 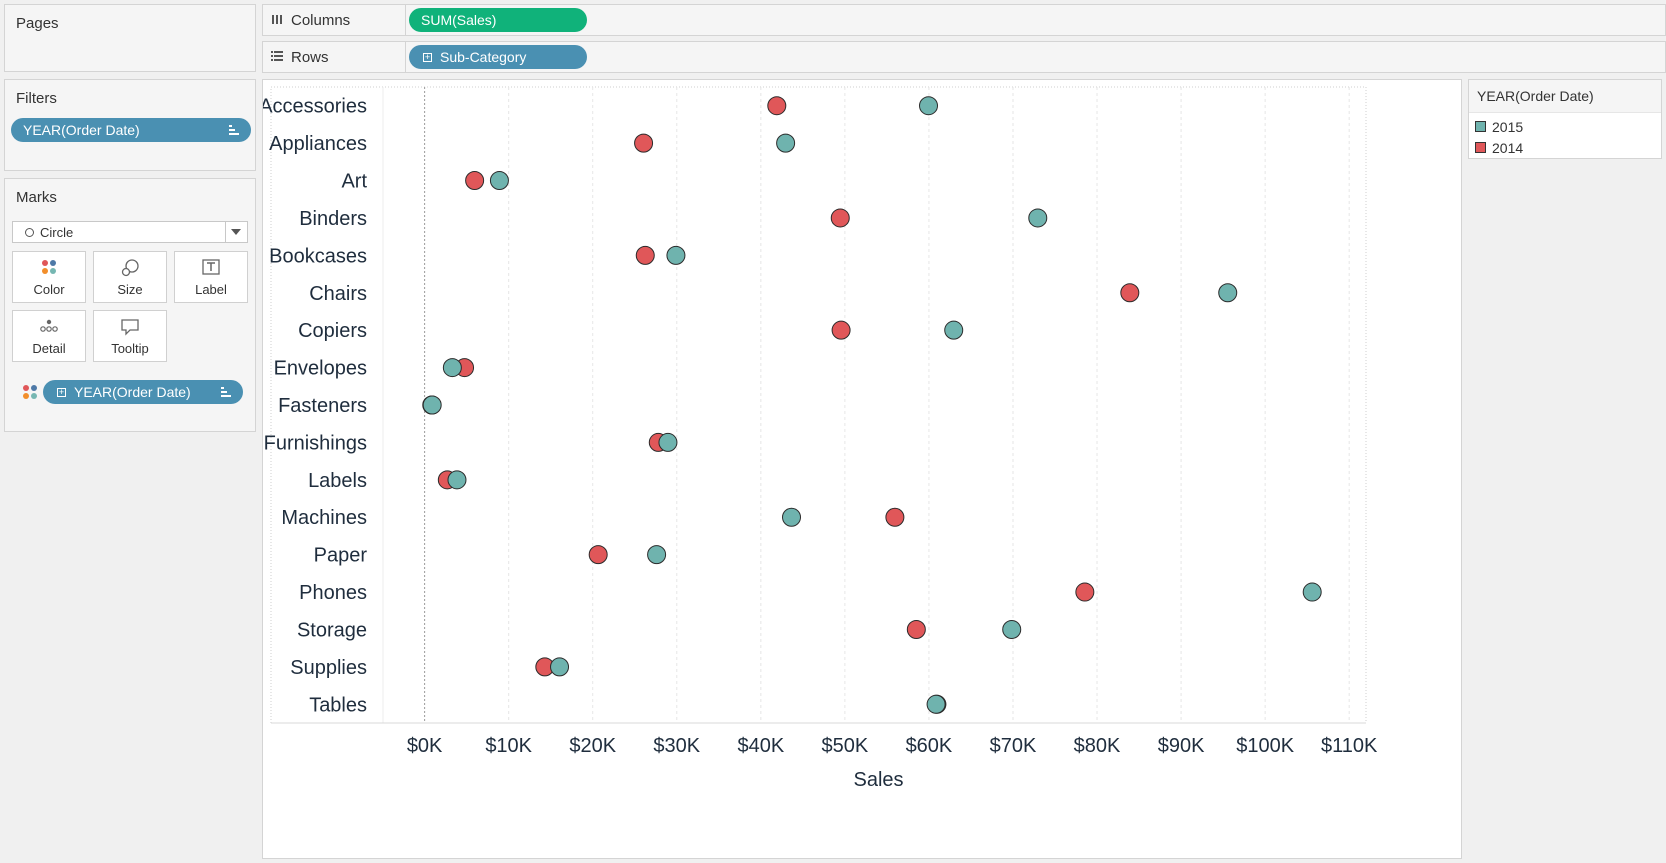 I want to click on columns-label-text: Columns, so click(x=321, y=20).